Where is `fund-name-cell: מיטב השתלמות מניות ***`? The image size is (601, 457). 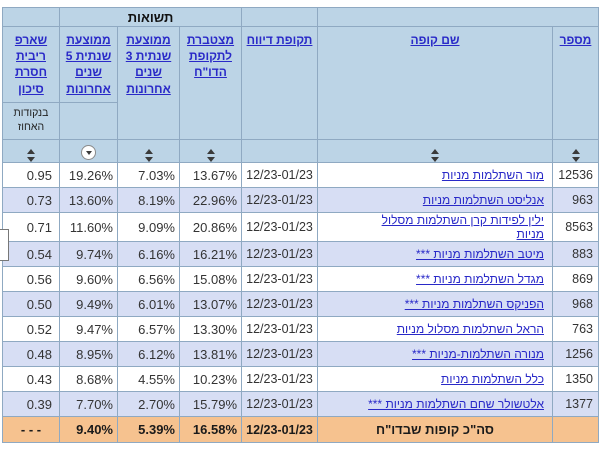
fund-name-cell: מיטב השתלמות מניות *** is located at coordinates (435, 254).